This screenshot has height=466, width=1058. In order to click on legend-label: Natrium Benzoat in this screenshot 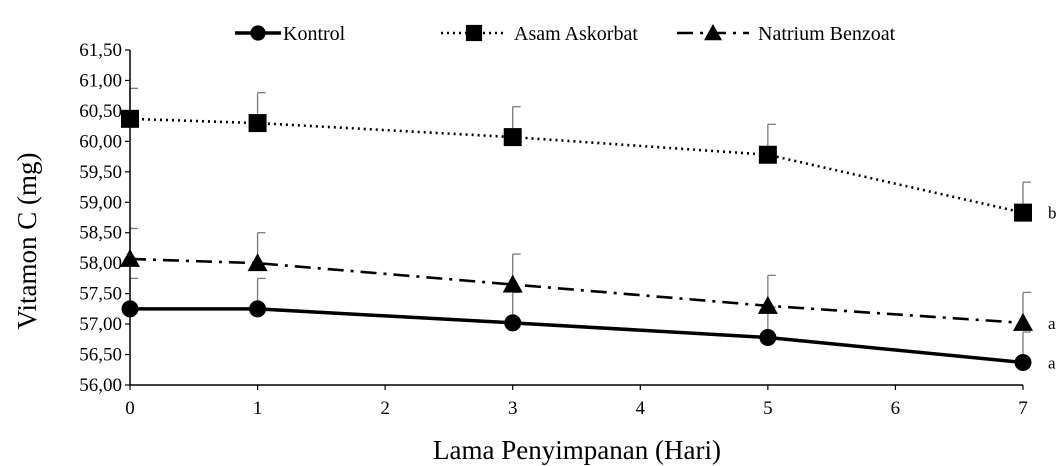, I will do `click(827, 34)`.